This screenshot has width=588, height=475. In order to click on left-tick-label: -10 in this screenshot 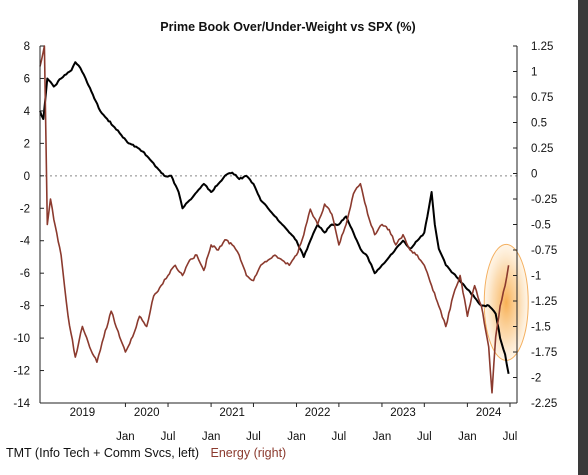, I will do `click(21, 339)`.